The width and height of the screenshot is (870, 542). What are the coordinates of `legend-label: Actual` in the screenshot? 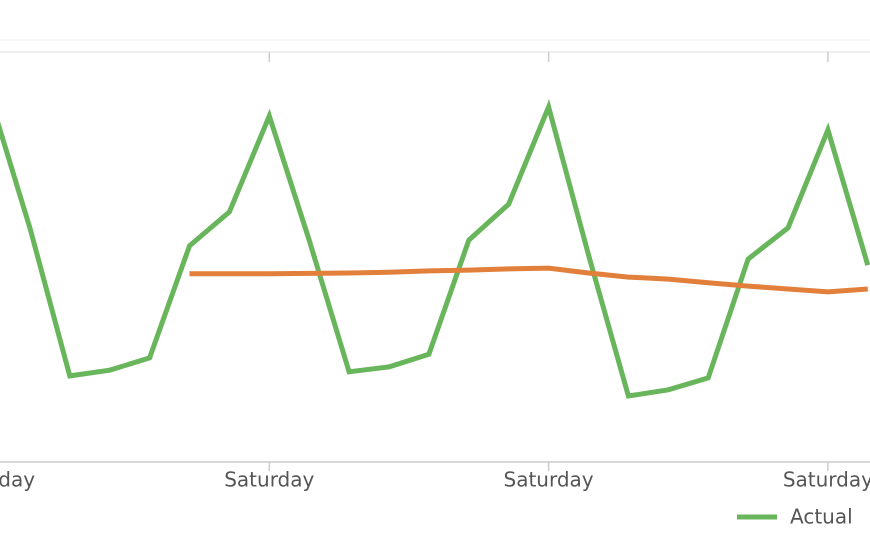 It's located at (821, 517).